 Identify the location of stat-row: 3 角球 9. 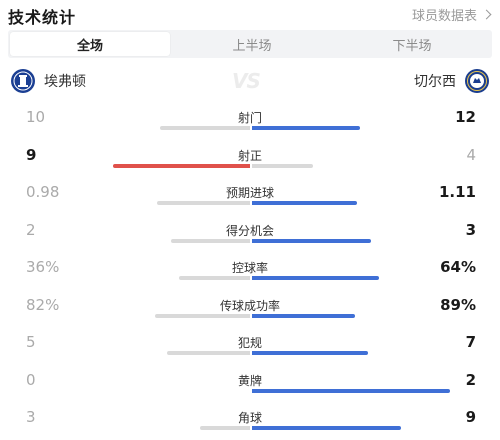
(250, 419).